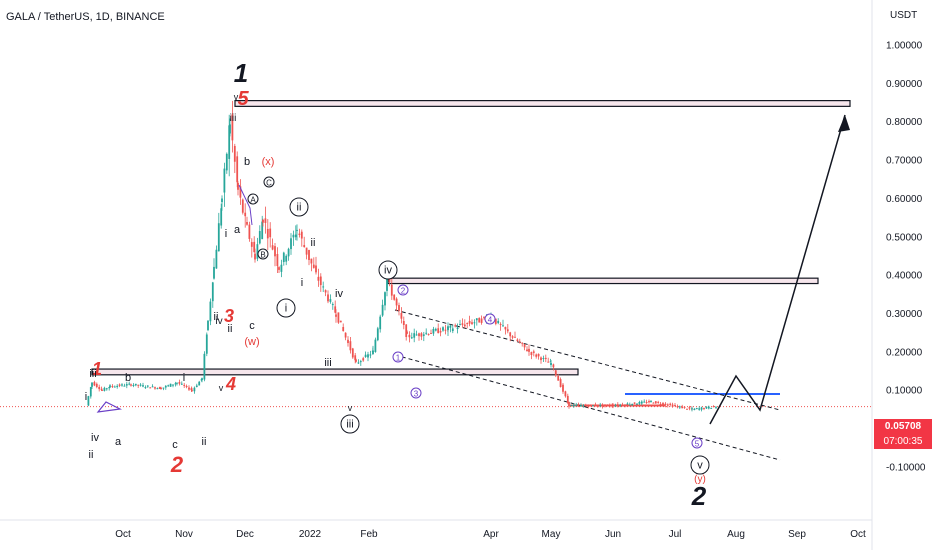  I want to click on x-tick-label: May, so click(551, 534).